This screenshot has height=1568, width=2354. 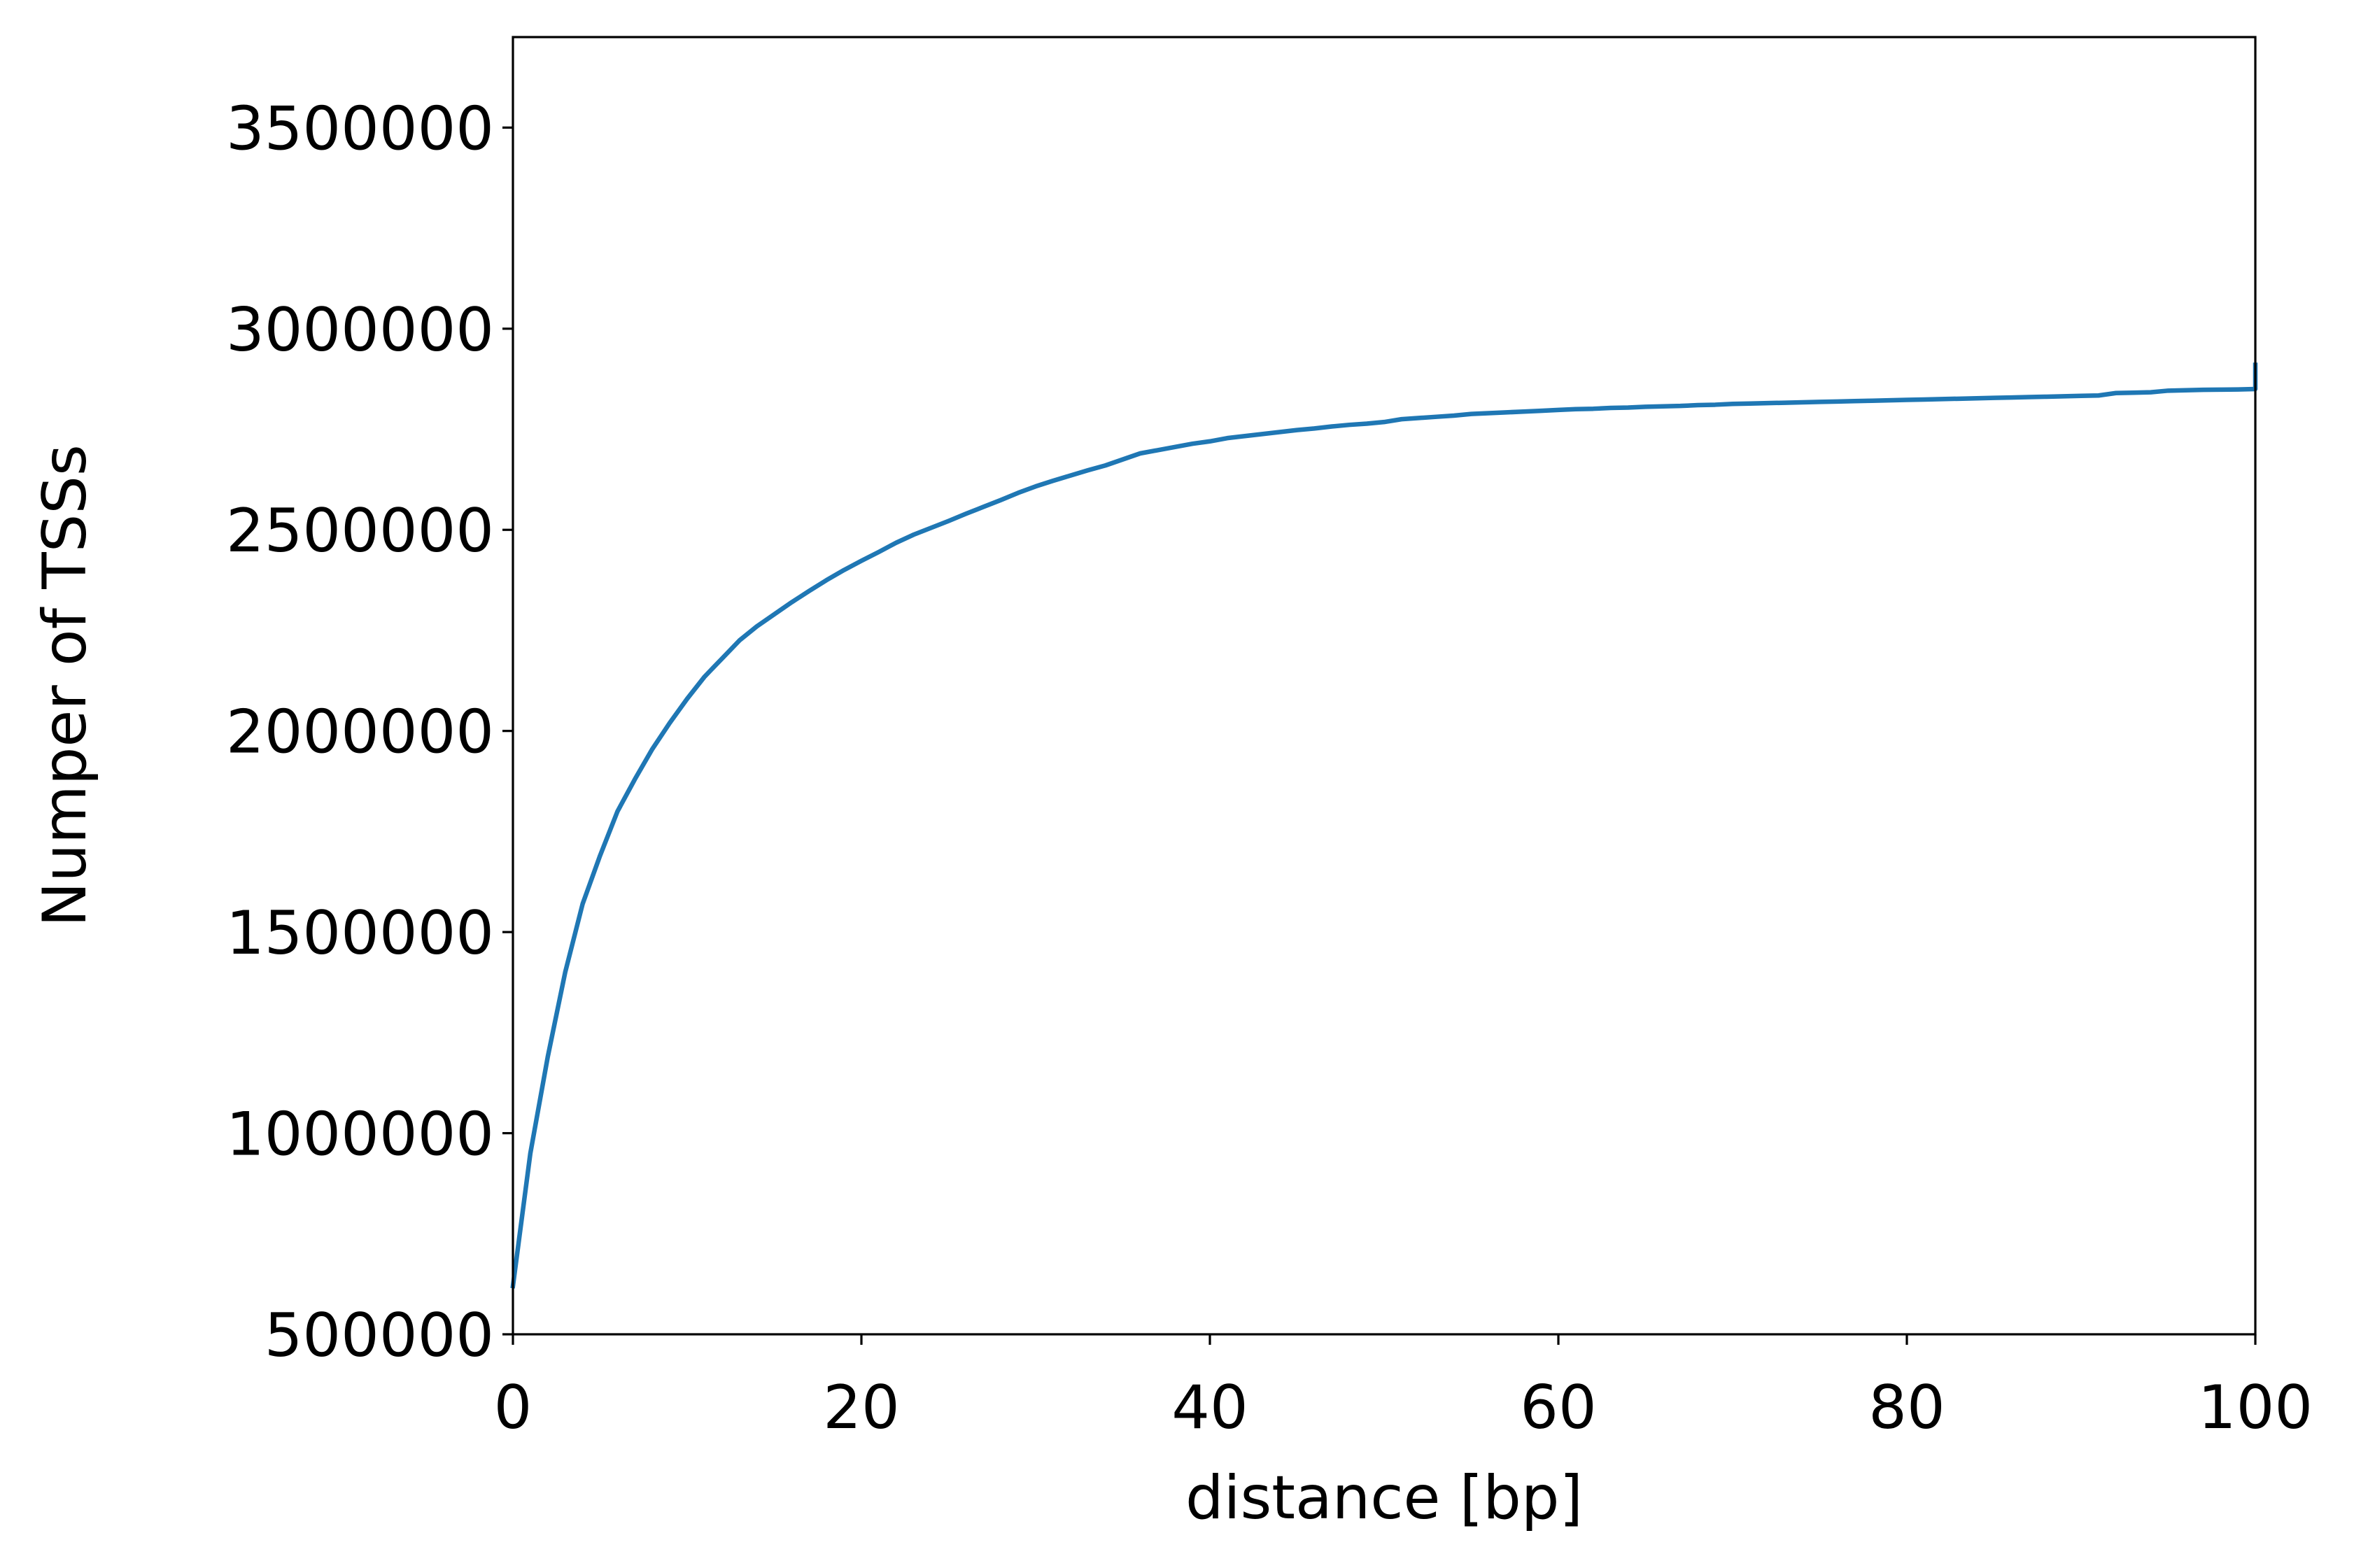 What do you see at coordinates (1906, 1408) in the screenshot?
I see `x-tick-label: 80` at bounding box center [1906, 1408].